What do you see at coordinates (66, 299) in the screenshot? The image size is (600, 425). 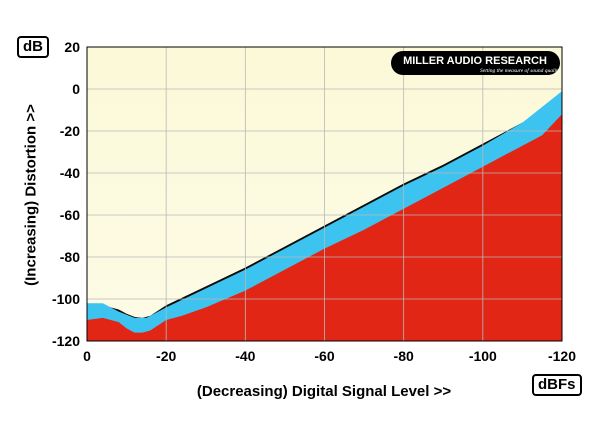 I see `y-tick-label: -100` at bounding box center [66, 299].